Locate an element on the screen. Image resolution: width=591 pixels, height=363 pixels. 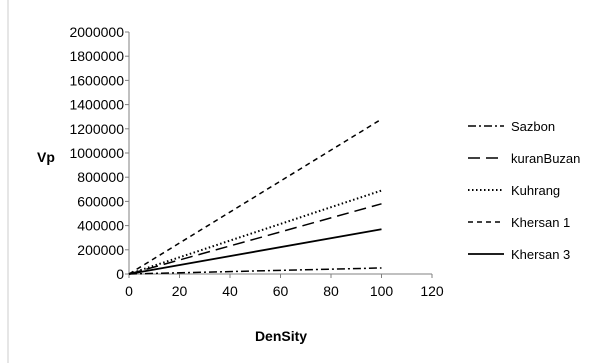
legend-label-3: Khersan 1 is located at coordinates (540, 222).